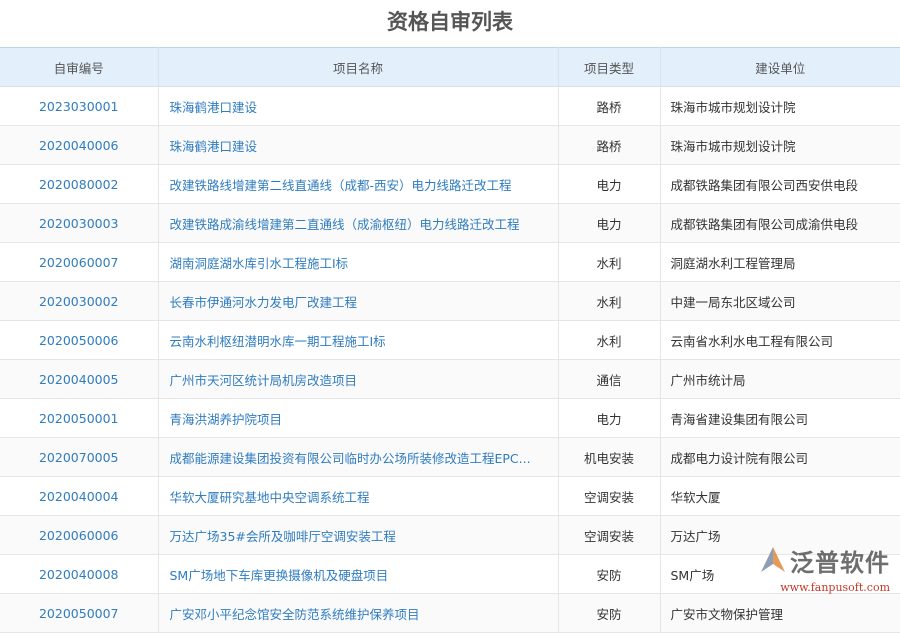  What do you see at coordinates (79, 418) in the screenshot?
I see `code-cell: 2020050001` at bounding box center [79, 418].